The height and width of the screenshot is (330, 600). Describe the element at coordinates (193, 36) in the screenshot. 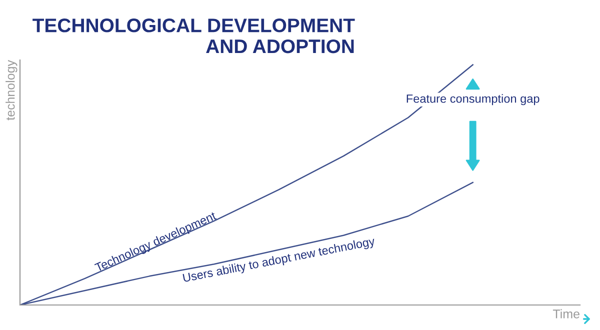

I see `chart-title: TECHNOLOGICAL DEVELOPMENT AND ADOPTION` at that location.